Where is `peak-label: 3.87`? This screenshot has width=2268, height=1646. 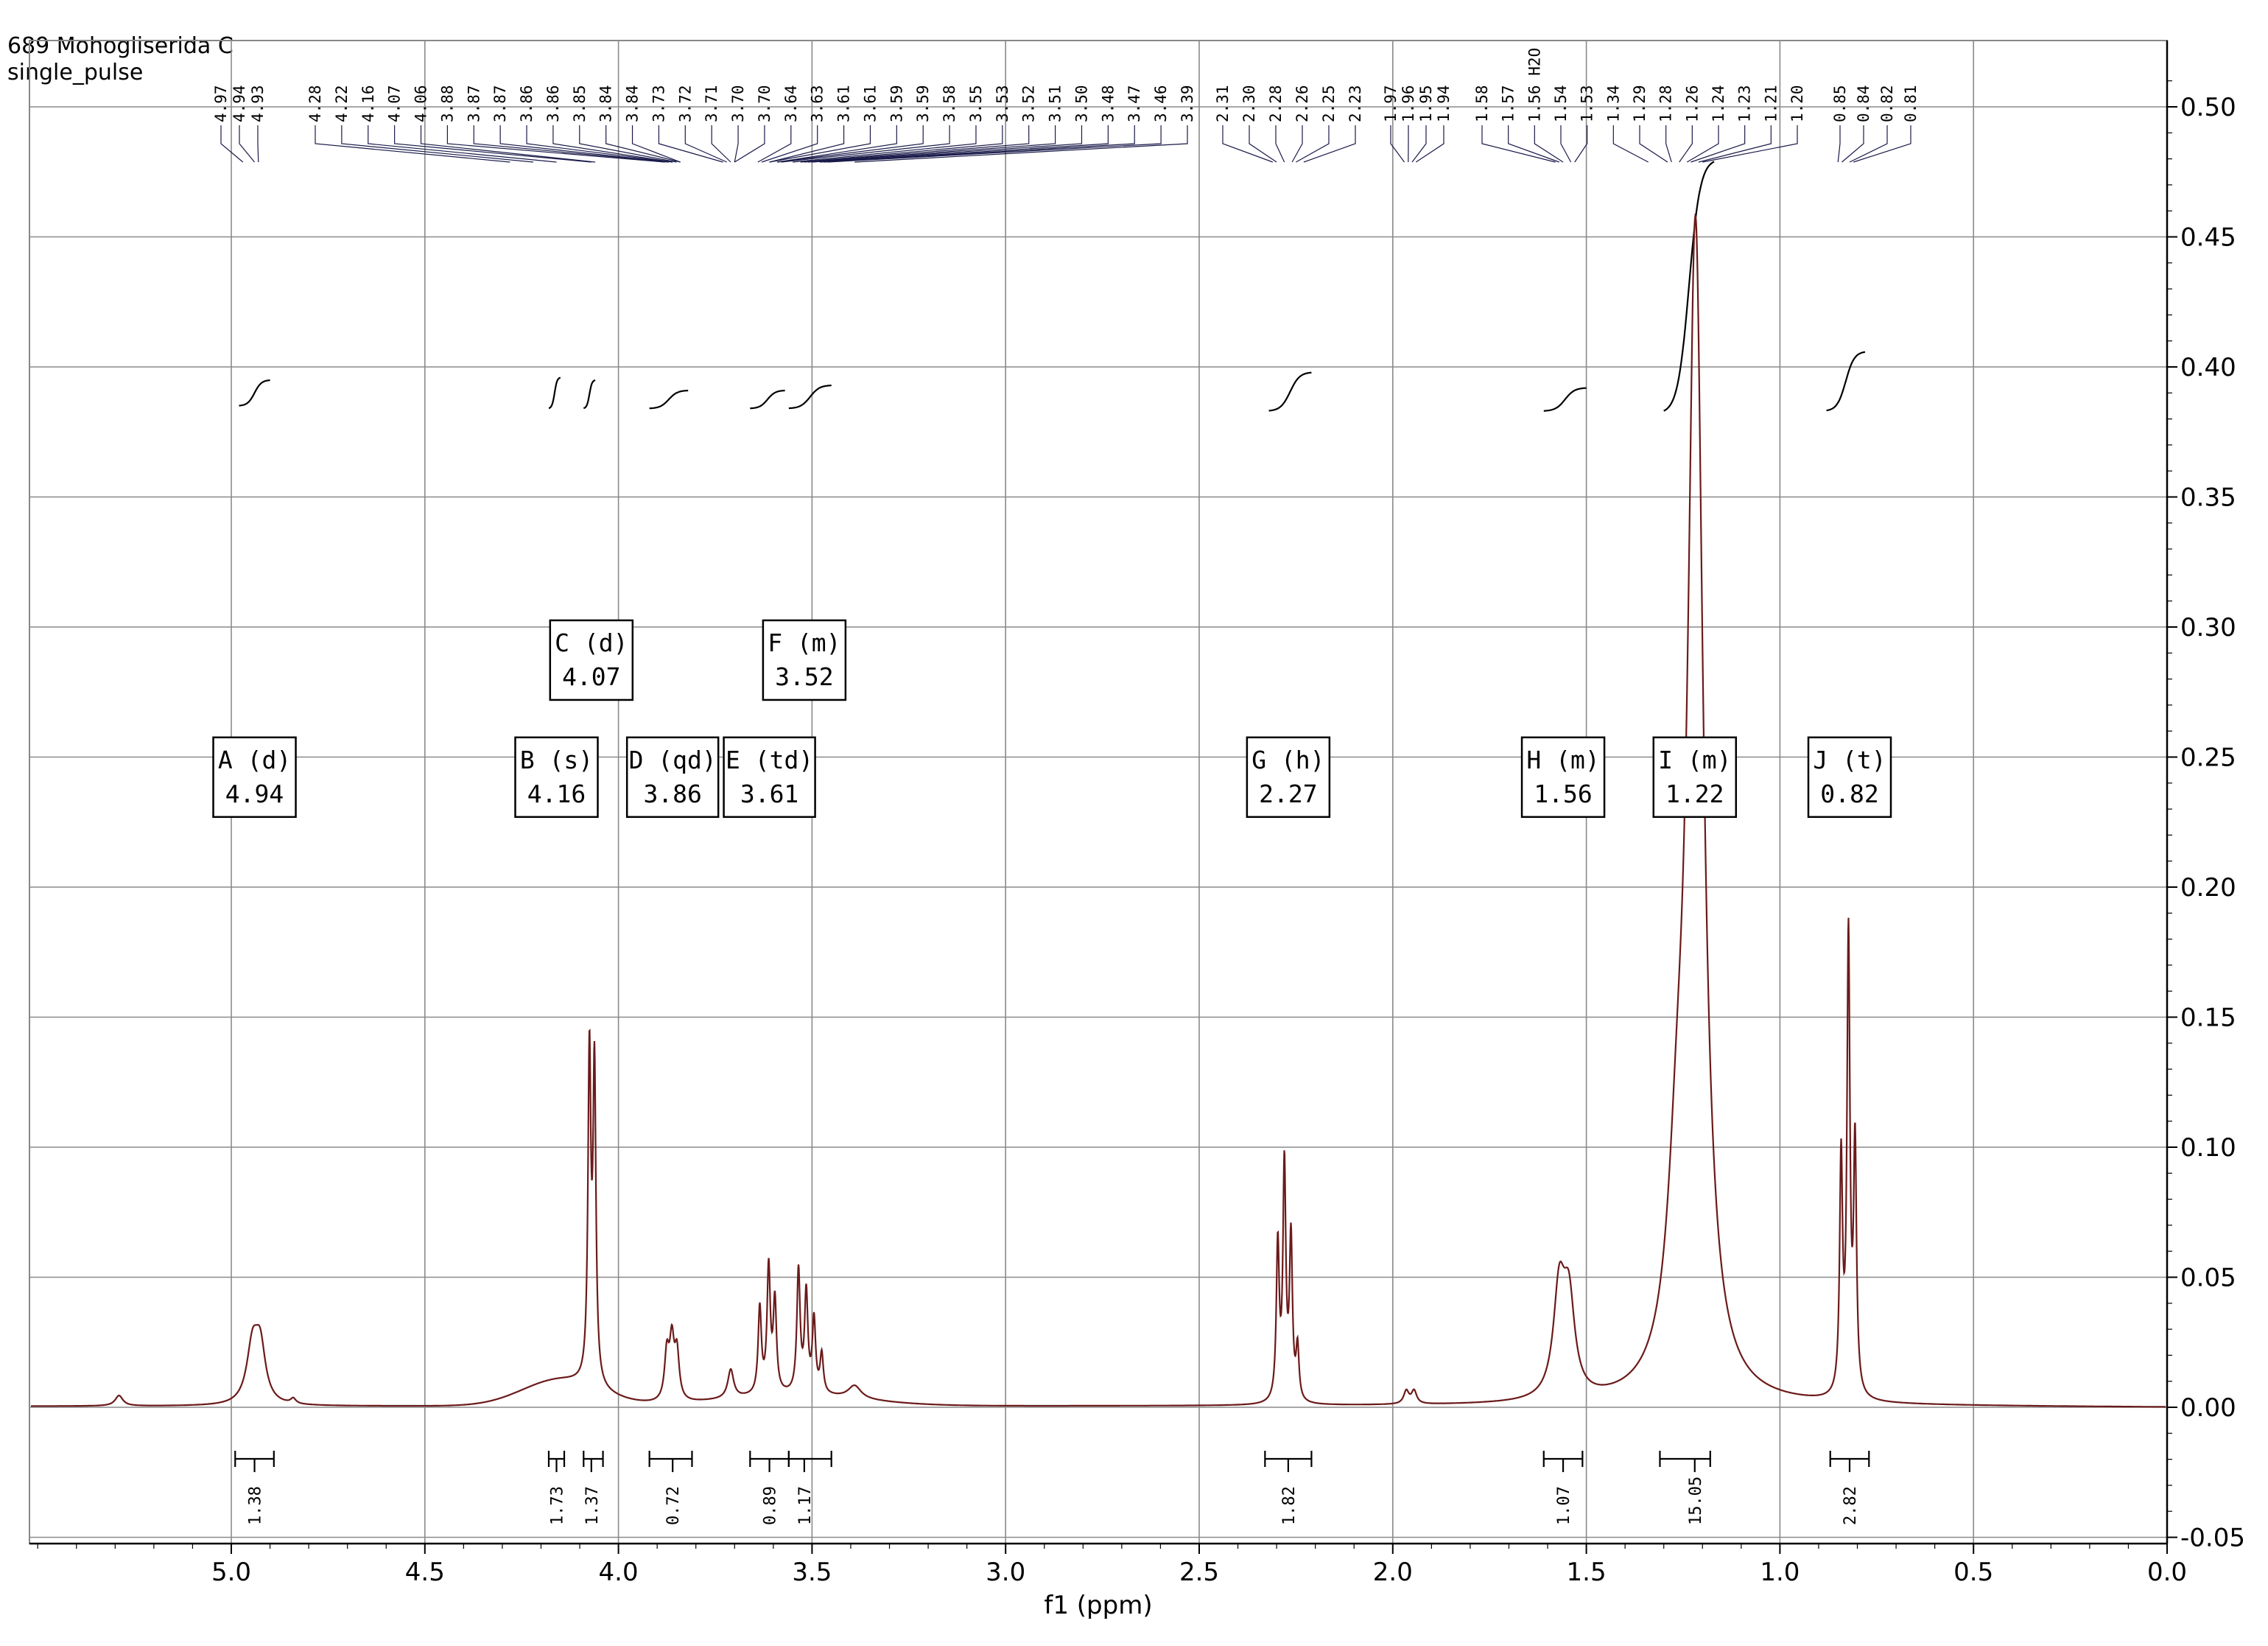
peak-label: 3.87 is located at coordinates (473, 103).